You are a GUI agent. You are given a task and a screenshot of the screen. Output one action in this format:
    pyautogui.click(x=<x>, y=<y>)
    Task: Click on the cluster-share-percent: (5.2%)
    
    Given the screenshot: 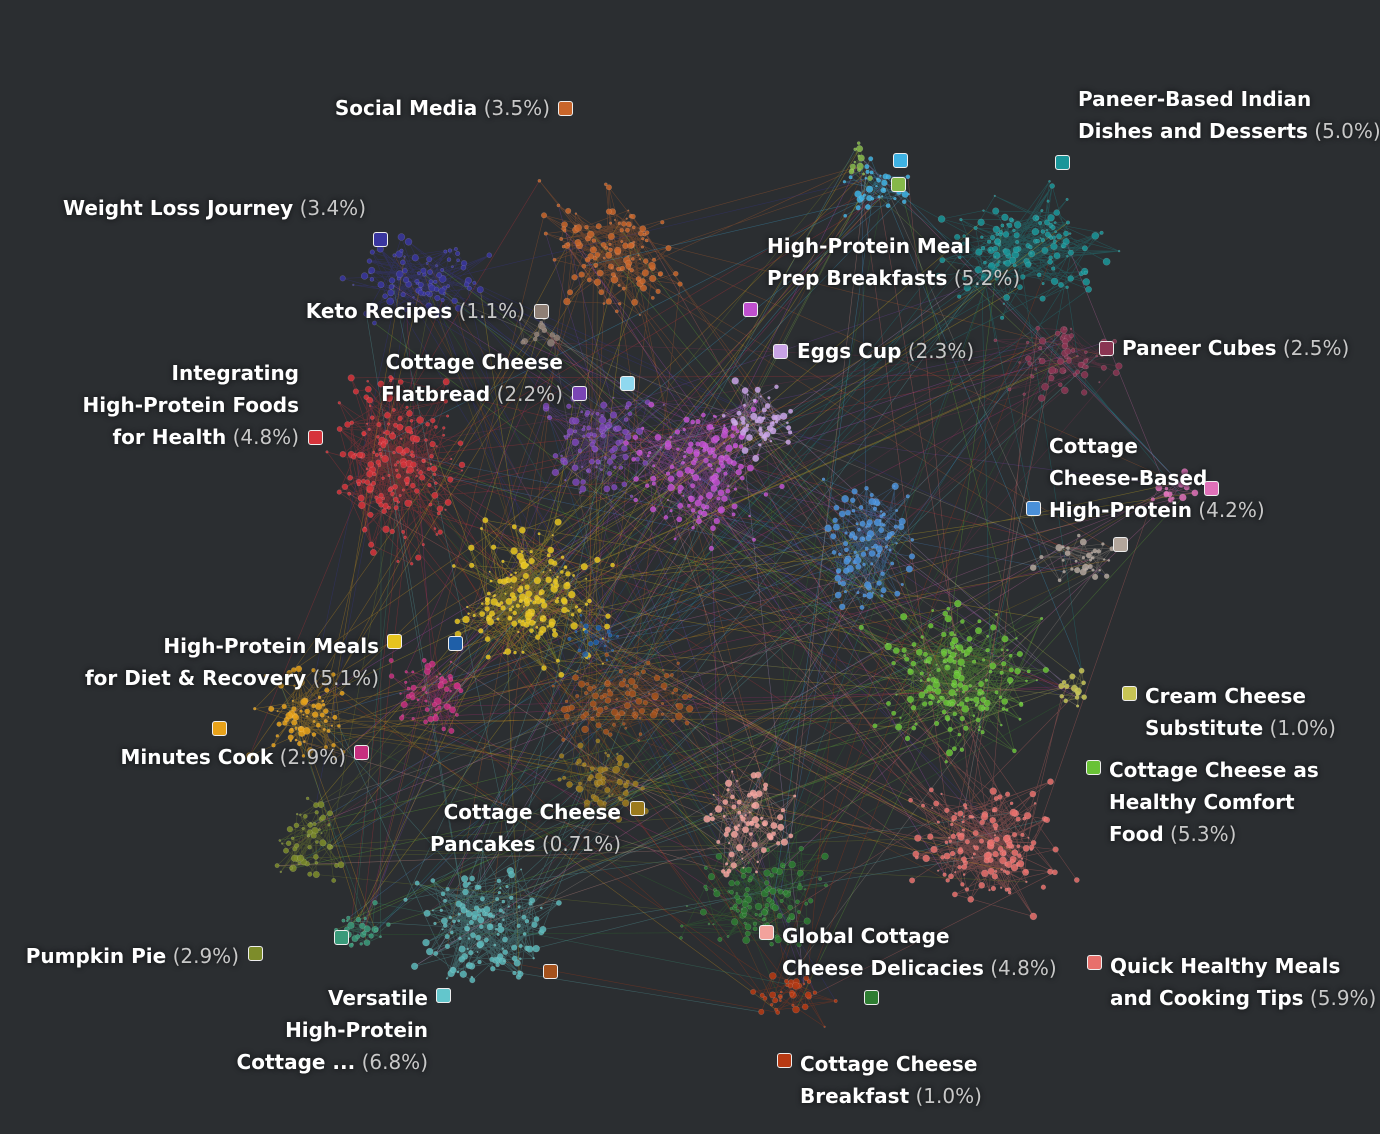 What is the action you would take?
    pyautogui.click(x=984, y=278)
    